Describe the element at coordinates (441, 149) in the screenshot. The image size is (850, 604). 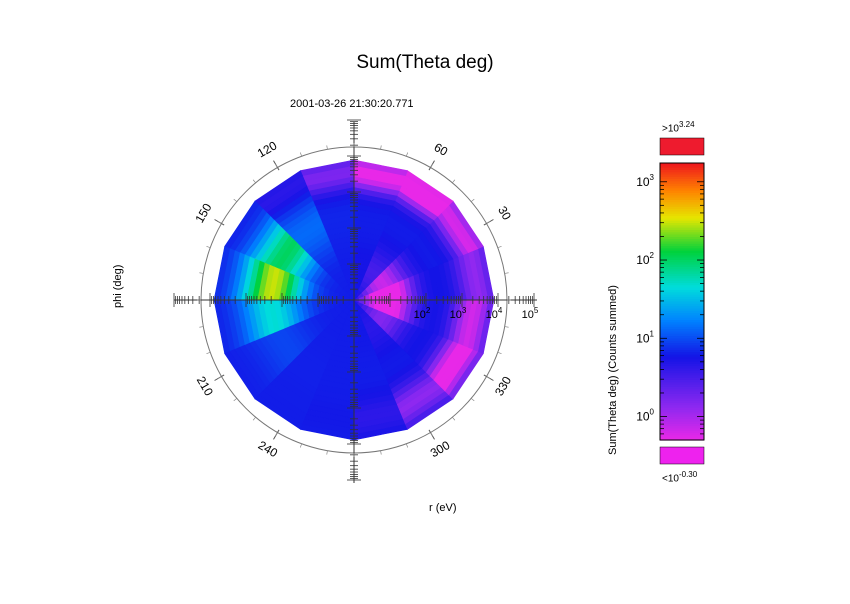
I see `angle-tick-label: 60` at that location.